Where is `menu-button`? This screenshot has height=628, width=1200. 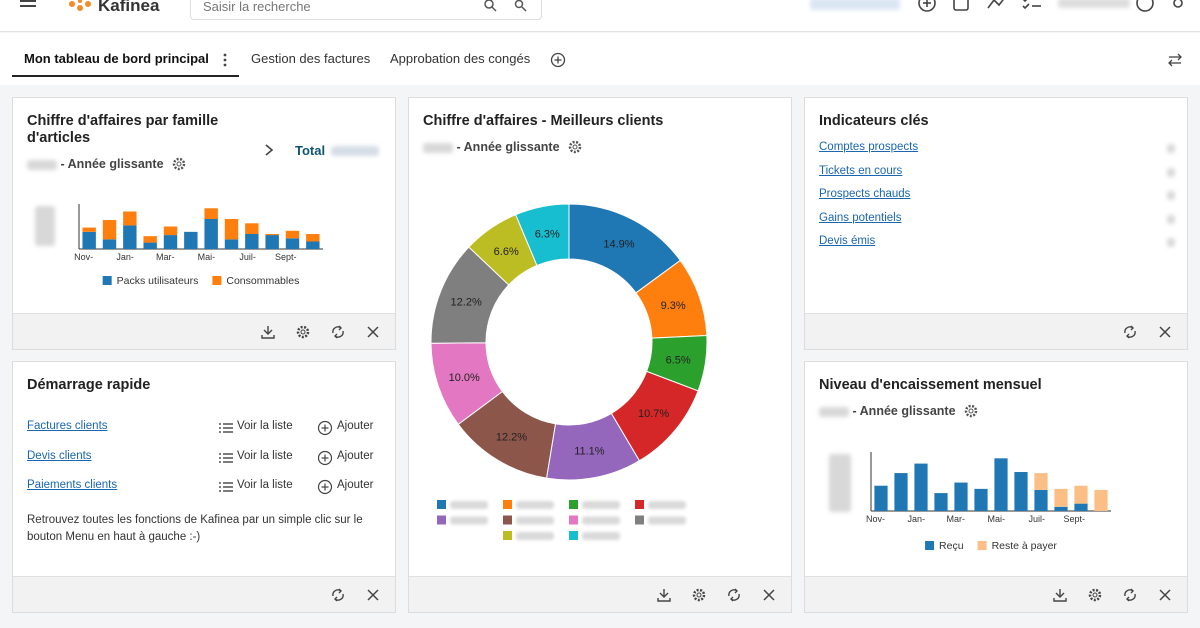 menu-button is located at coordinates (28, 6).